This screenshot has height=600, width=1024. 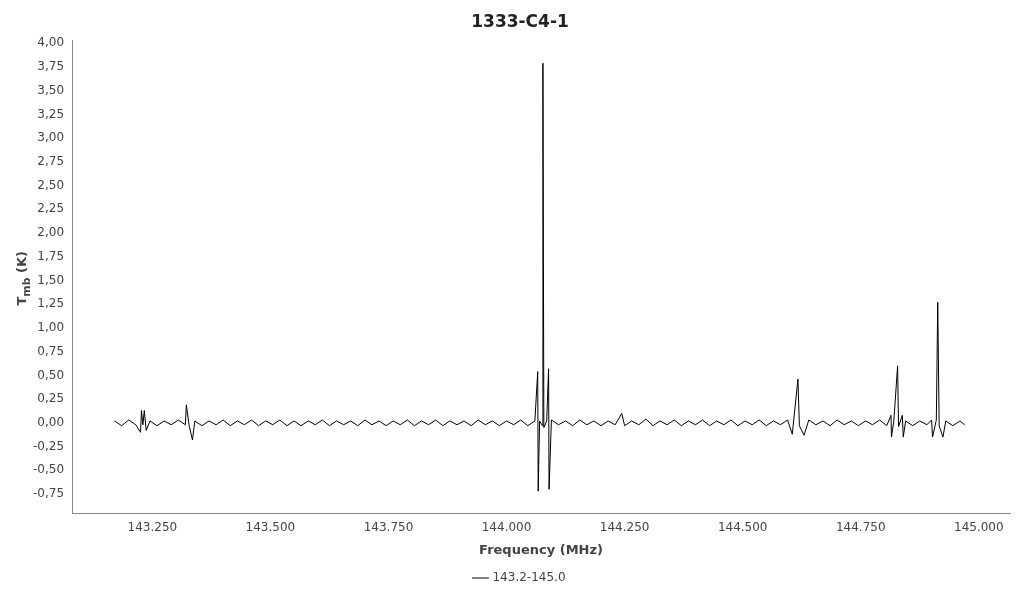 I want to click on x-tick-label: 144.750, so click(x=860, y=527).